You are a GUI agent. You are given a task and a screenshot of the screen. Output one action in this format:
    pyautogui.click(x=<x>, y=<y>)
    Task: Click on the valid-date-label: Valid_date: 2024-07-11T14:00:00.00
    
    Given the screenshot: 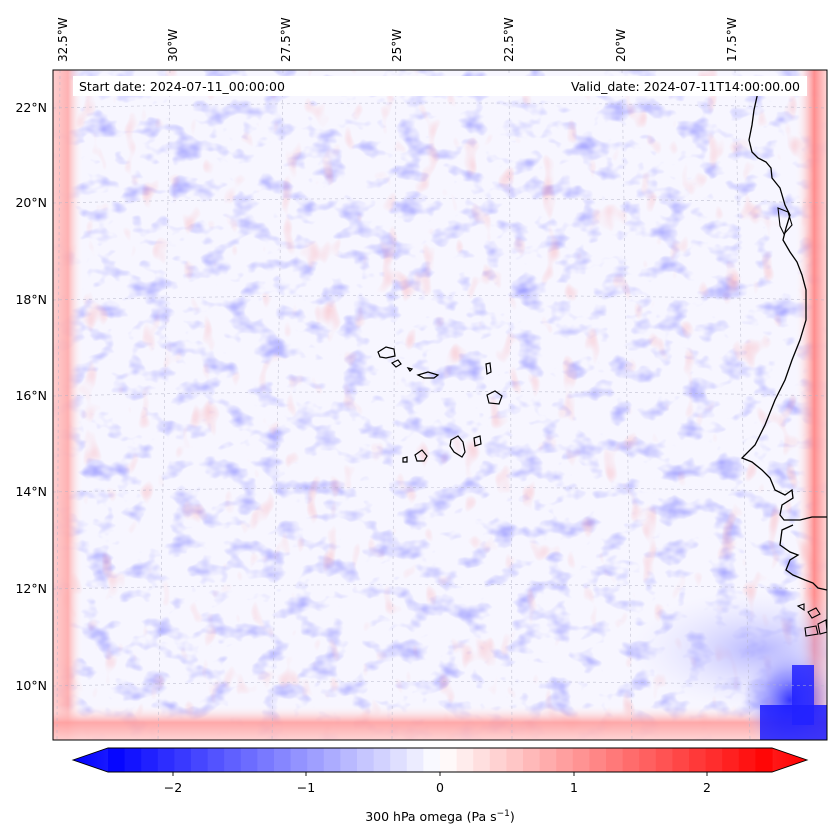 What is the action you would take?
    pyautogui.click(x=685, y=86)
    